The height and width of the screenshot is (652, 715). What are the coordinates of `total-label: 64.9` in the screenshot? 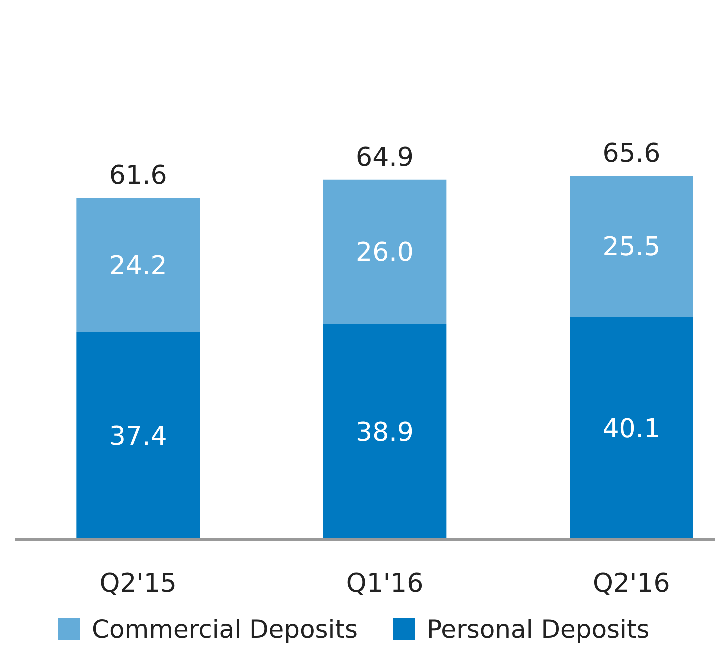 It's located at (385, 157).